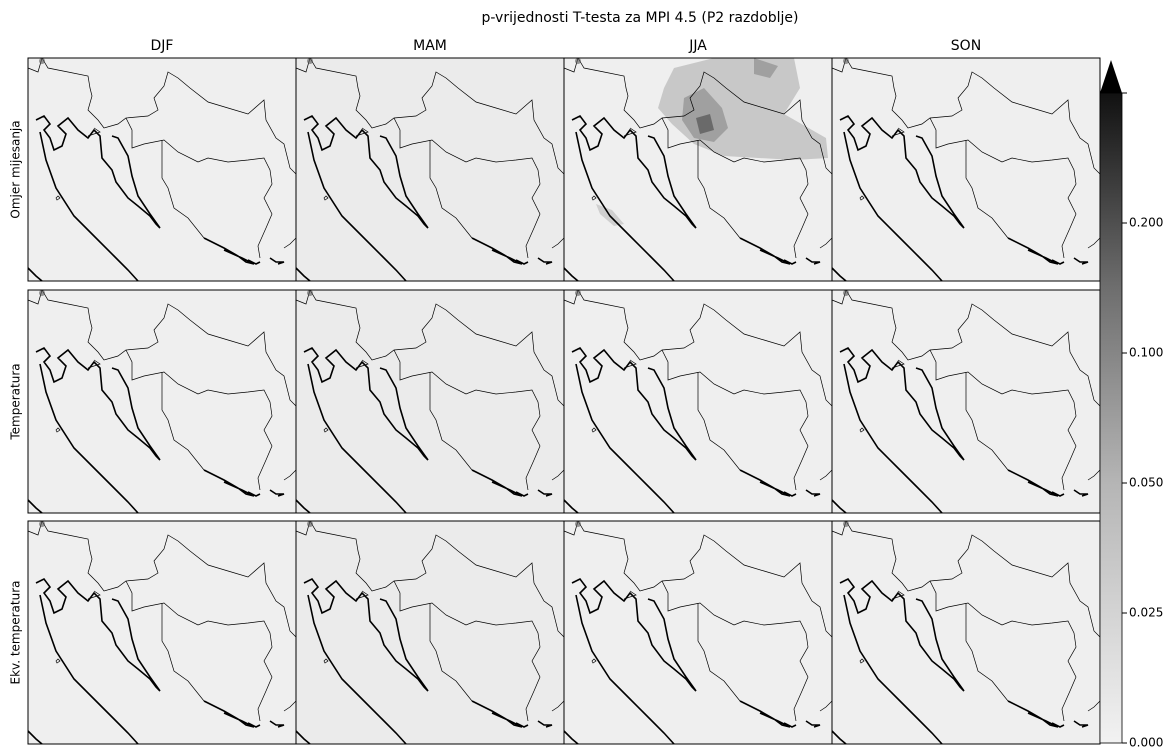 The height and width of the screenshot is (753, 1166). I want to click on colorbar-tick-label: 0.025, so click(1146, 613).